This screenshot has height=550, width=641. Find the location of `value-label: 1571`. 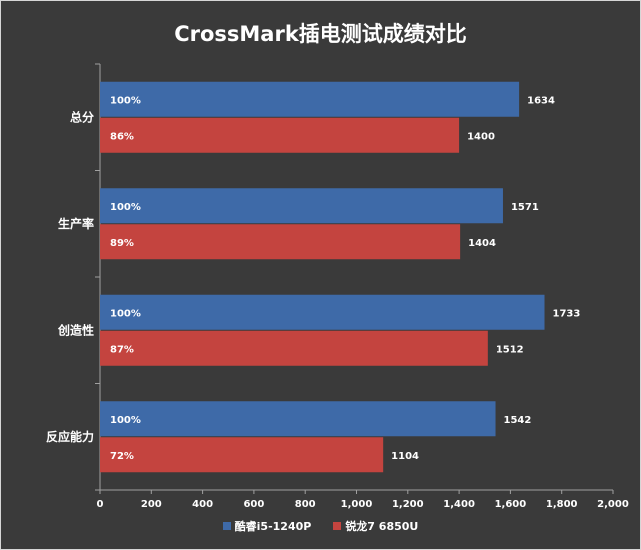

value-label: 1571 is located at coordinates (525, 207).